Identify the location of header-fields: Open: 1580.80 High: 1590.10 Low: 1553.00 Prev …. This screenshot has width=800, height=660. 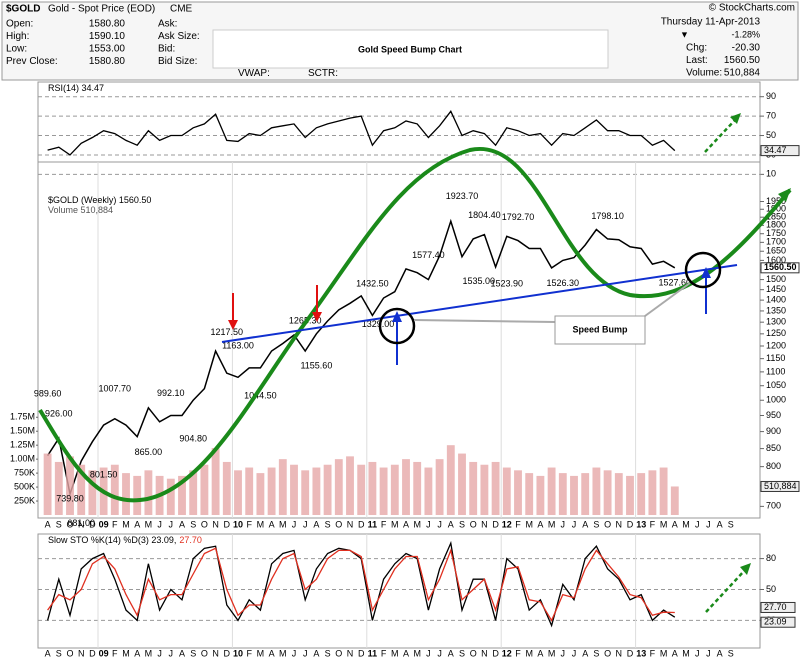
(383, 49).